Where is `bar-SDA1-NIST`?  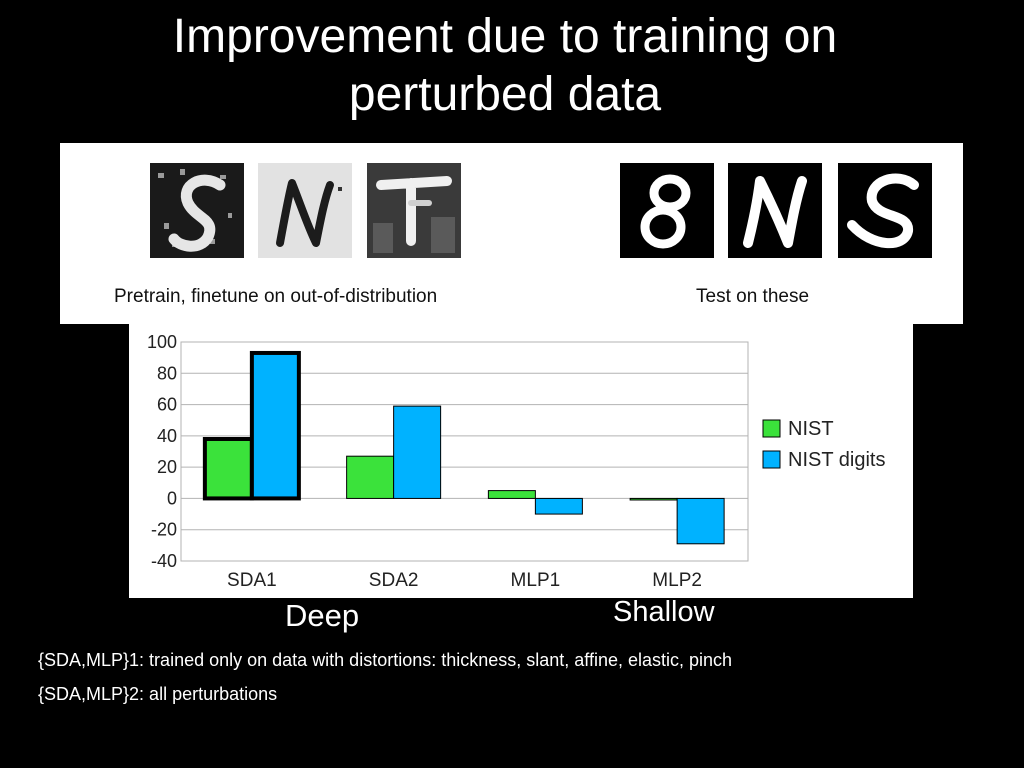
bar-SDA1-NIST is located at coordinates (228, 468).